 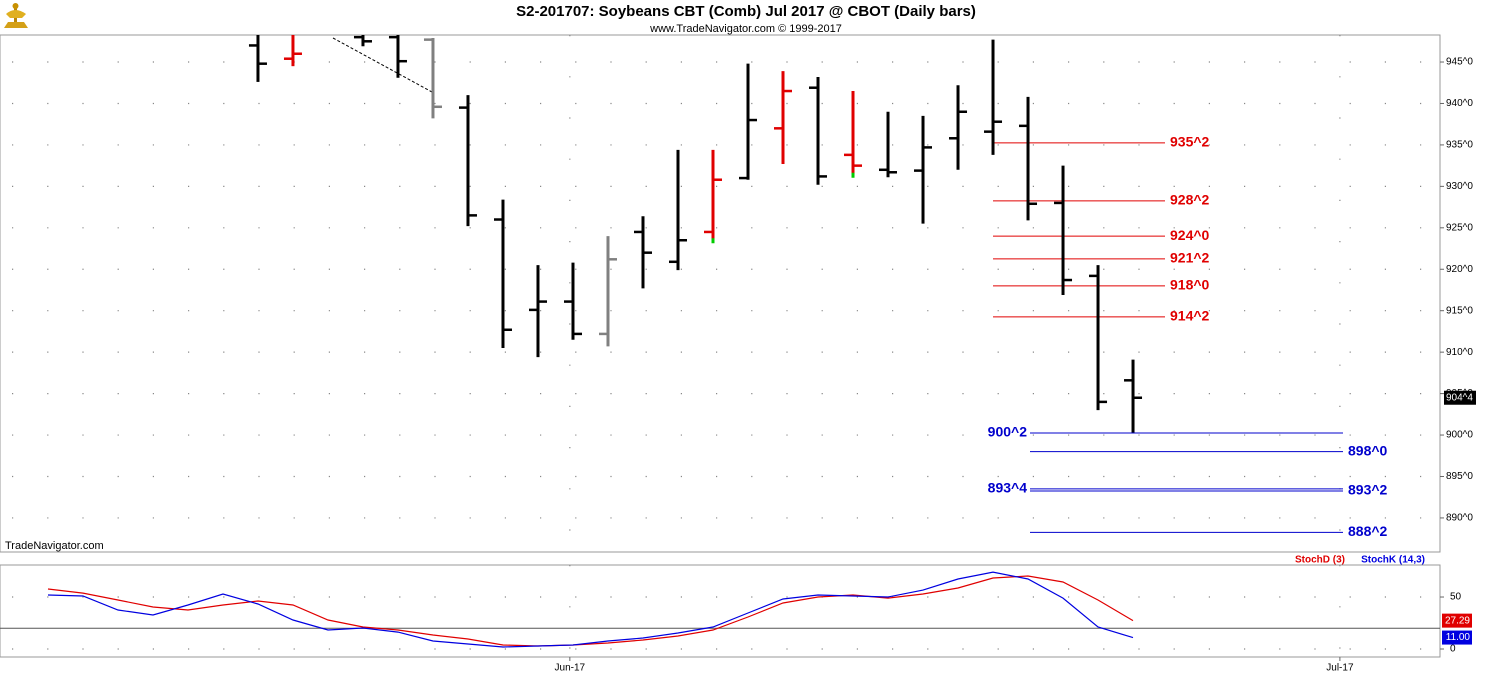 I want to click on level-label: 935^2, so click(x=1190, y=142).